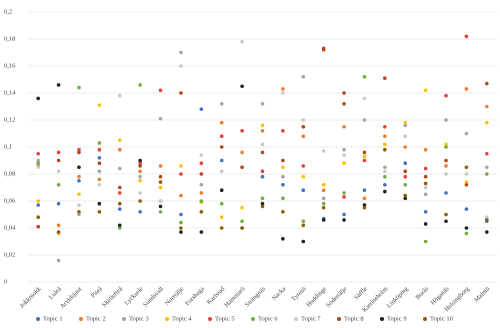 The width and height of the screenshot is (500, 328). I want to click on x-tick-label: Piteå, so click(97, 292).